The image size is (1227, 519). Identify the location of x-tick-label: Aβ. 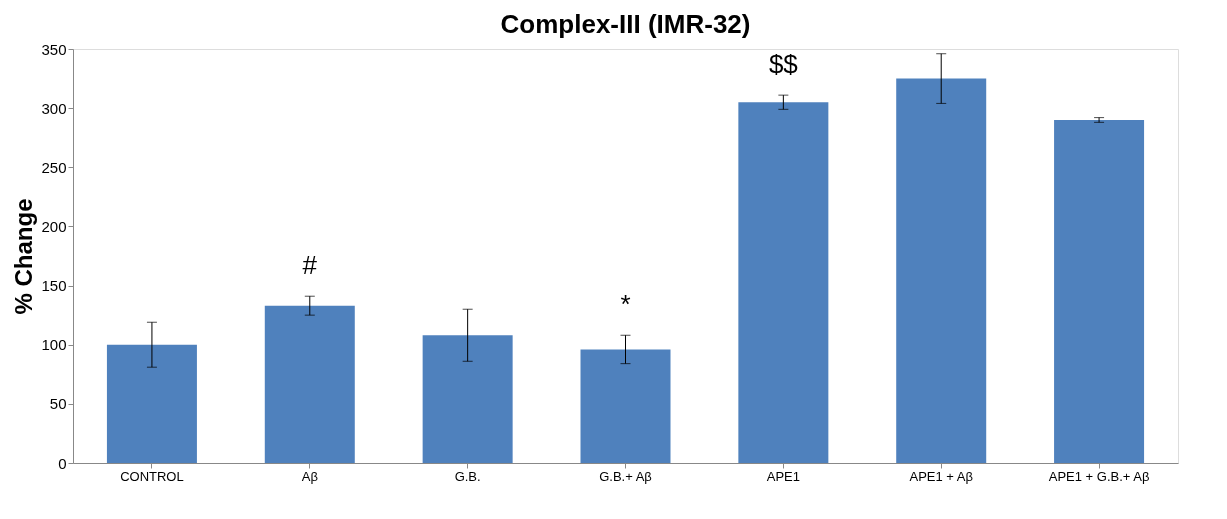
(309, 476).